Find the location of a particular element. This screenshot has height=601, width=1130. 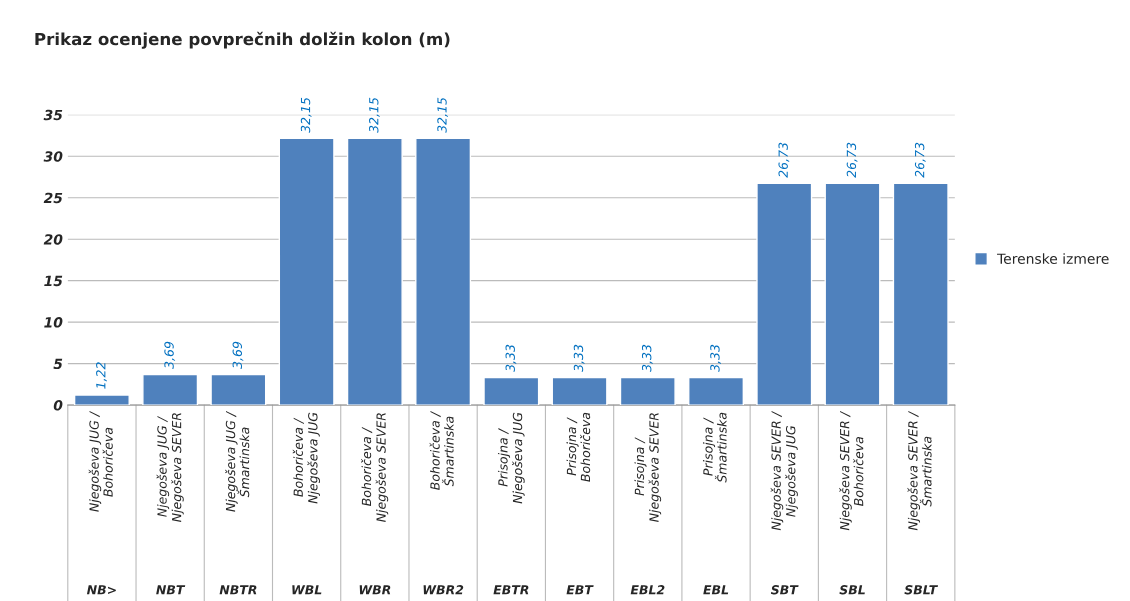

legend-label: Terenske izmere is located at coordinates (1053, 258).